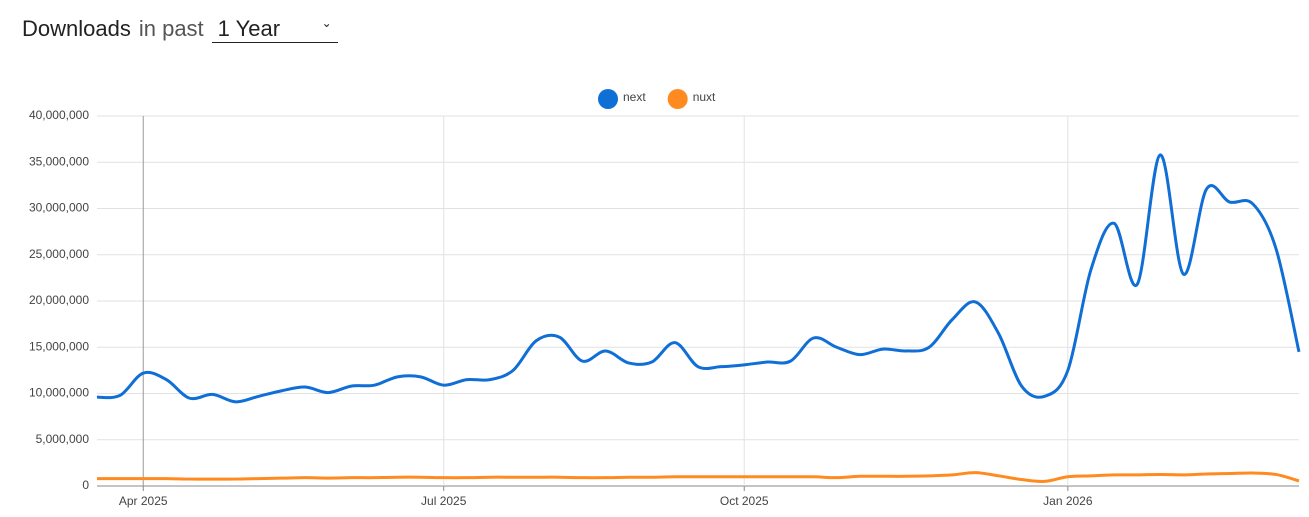  I want to click on x-tick-label: Jan 2026, so click(1068, 501).